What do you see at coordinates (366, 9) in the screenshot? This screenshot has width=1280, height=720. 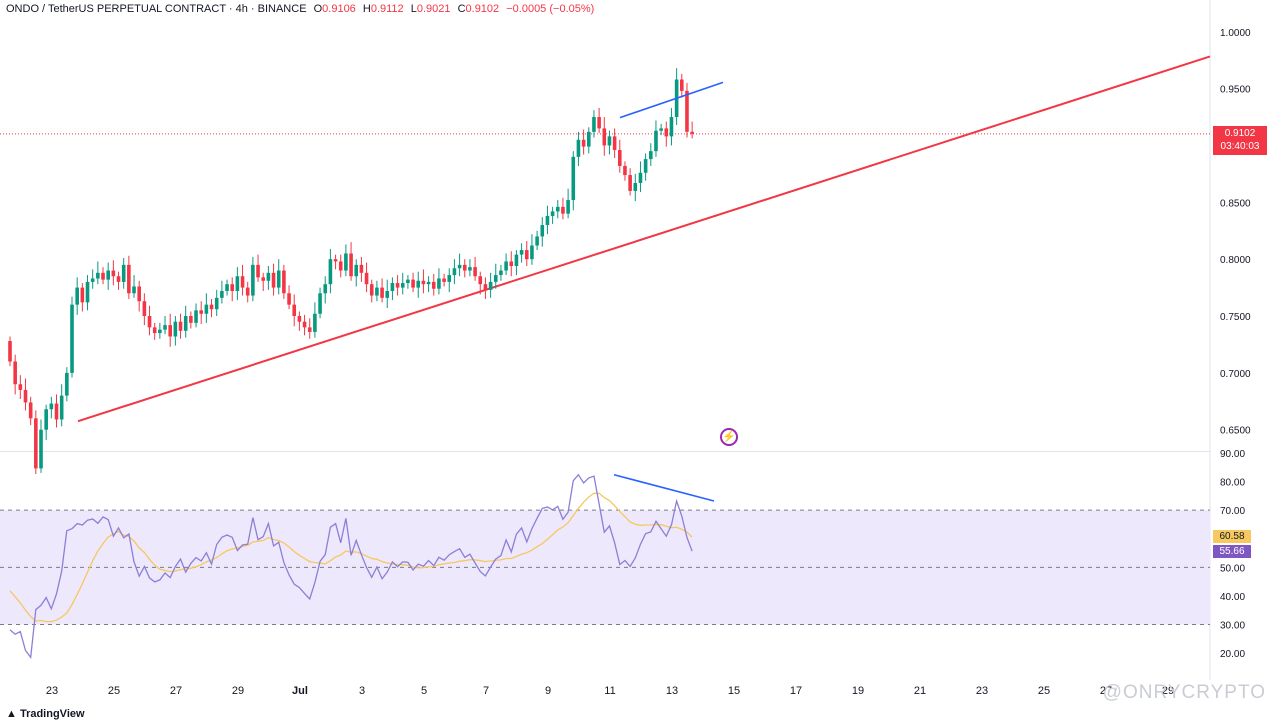 I see `high-label: H` at bounding box center [366, 9].